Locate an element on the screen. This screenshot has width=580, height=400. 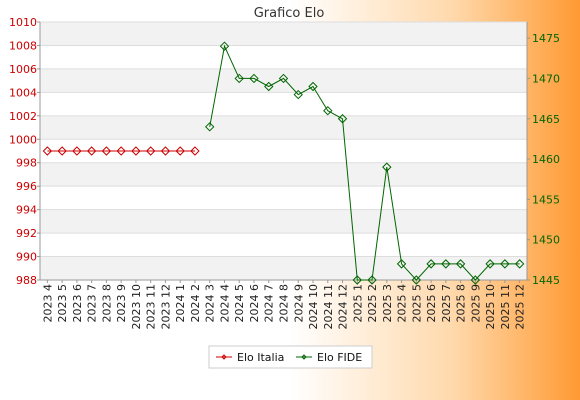
x-tick-label: 2025 12 is located at coordinates (520, 307).